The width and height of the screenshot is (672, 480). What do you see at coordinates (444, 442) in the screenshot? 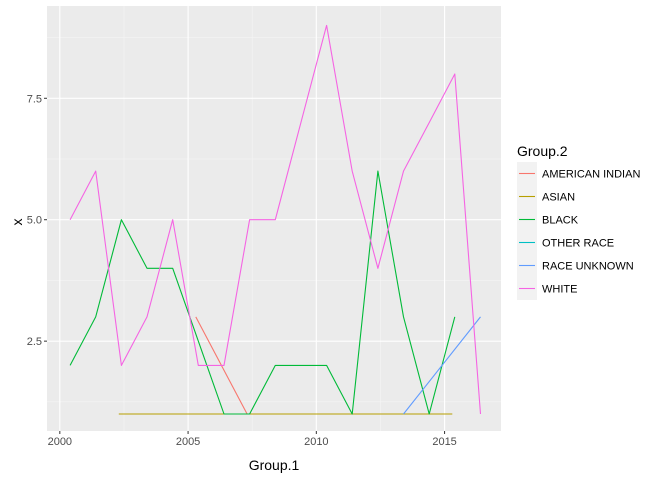
I see `x-tick-label: 2015` at bounding box center [444, 442].